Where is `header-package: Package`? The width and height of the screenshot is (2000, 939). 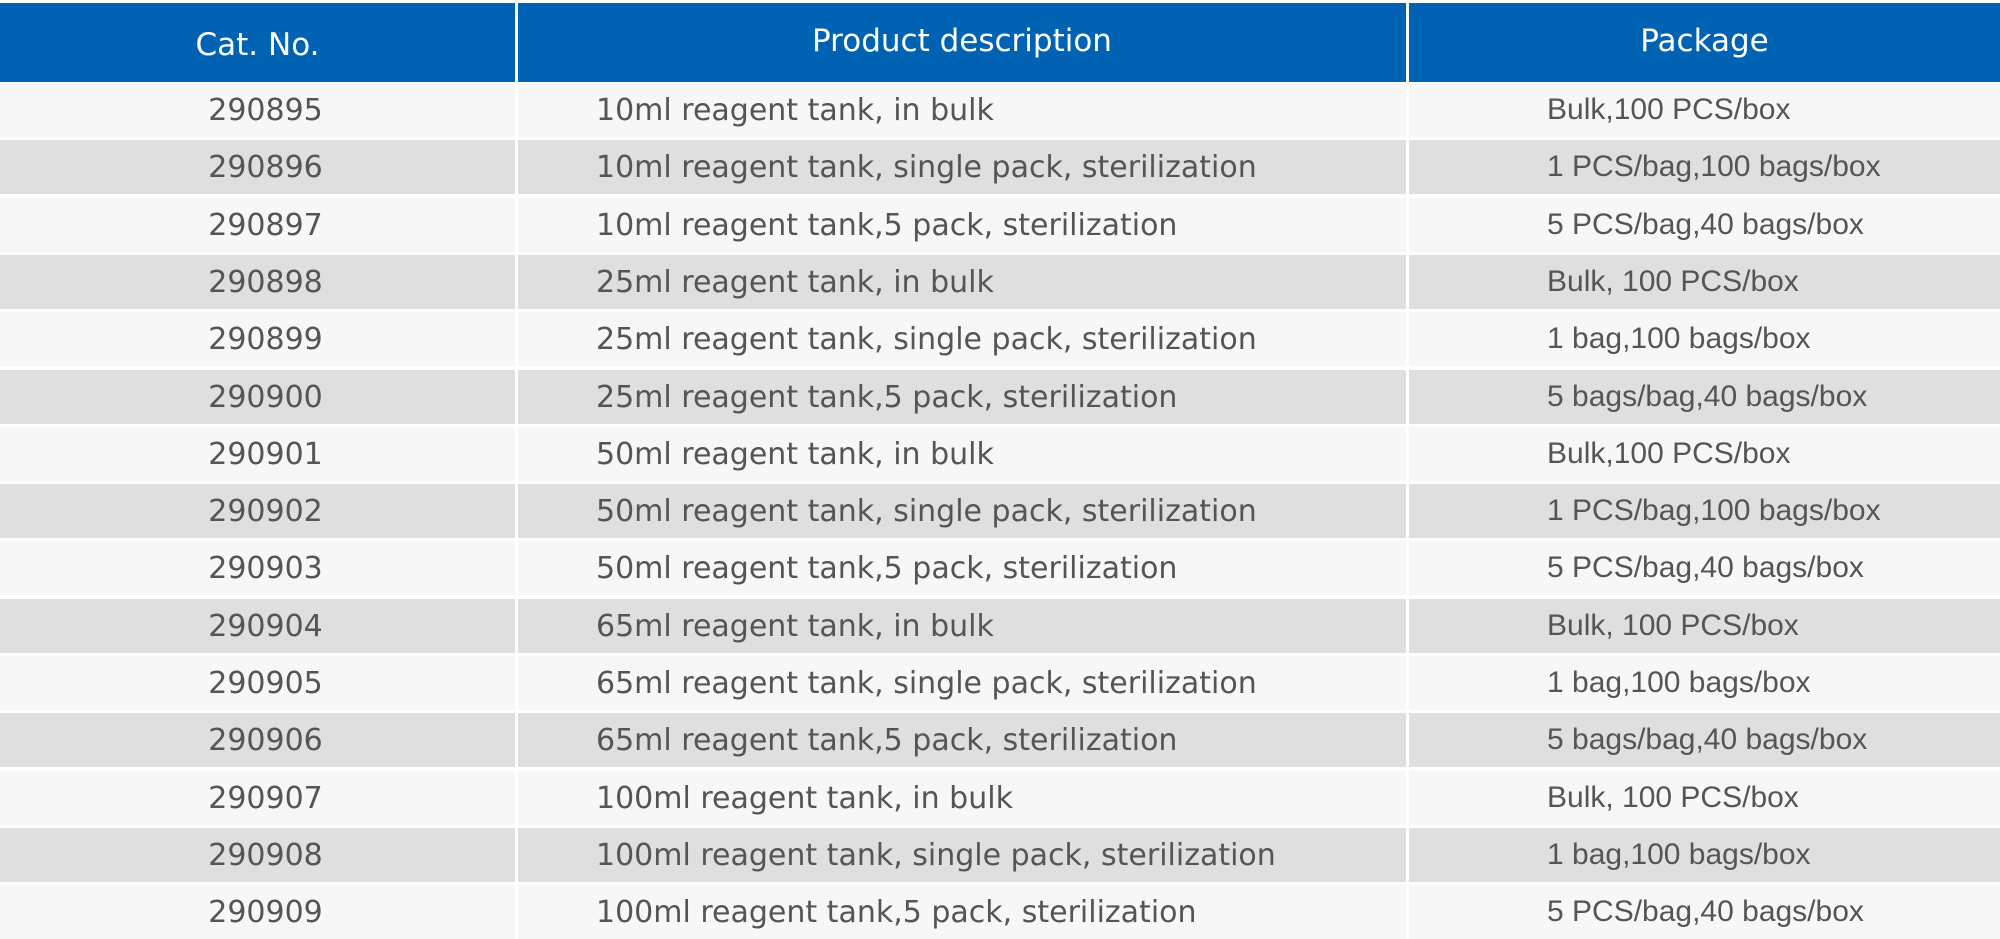 header-package: Package is located at coordinates (1704, 42).